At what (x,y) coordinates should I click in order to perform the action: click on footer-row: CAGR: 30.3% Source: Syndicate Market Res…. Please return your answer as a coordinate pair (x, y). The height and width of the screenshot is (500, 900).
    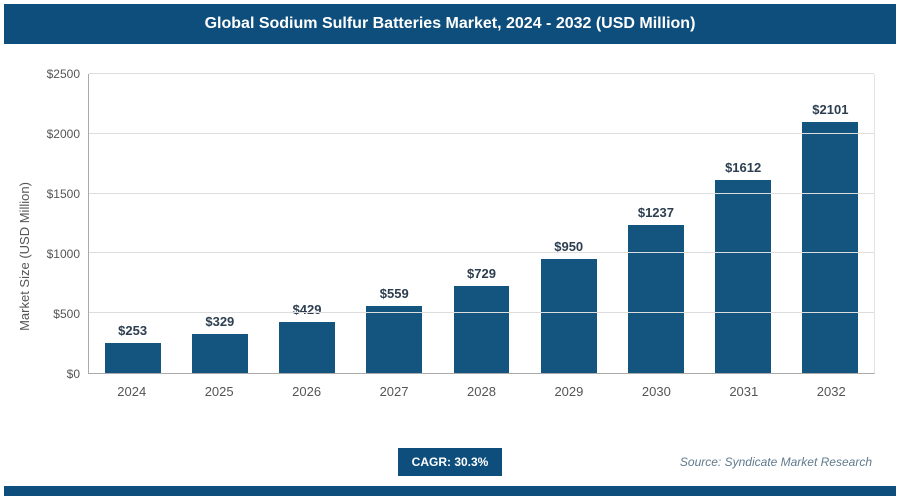
    Looking at the image, I should click on (450, 462).